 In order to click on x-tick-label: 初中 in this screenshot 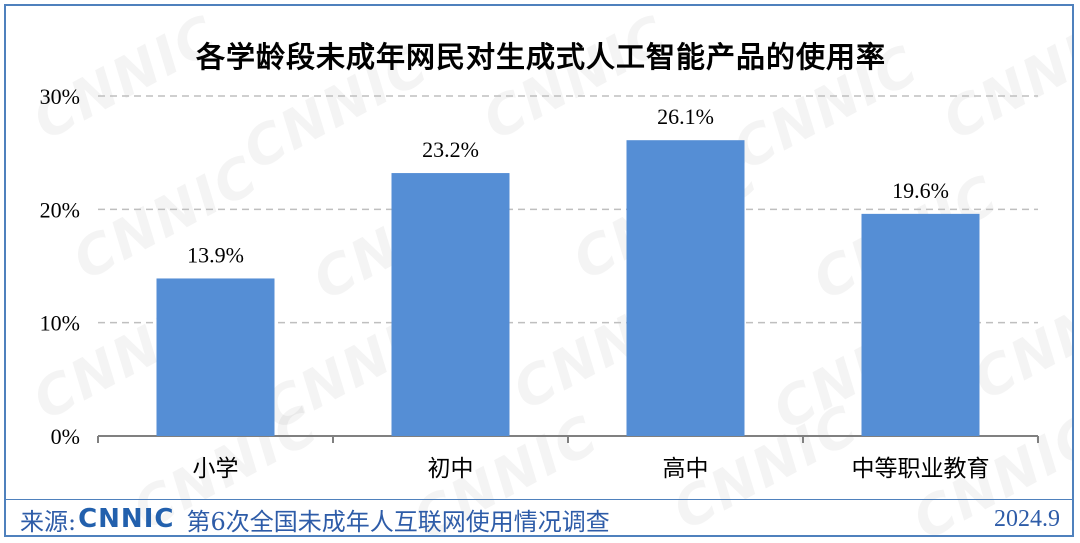, I will do `click(451, 469)`.